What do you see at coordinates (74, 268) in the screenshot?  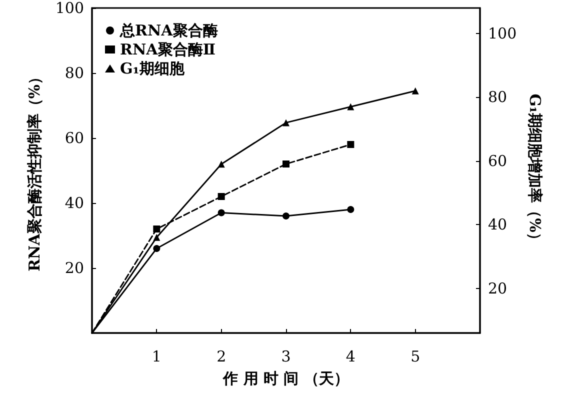 I see `y-tick-label: 20` at bounding box center [74, 268].